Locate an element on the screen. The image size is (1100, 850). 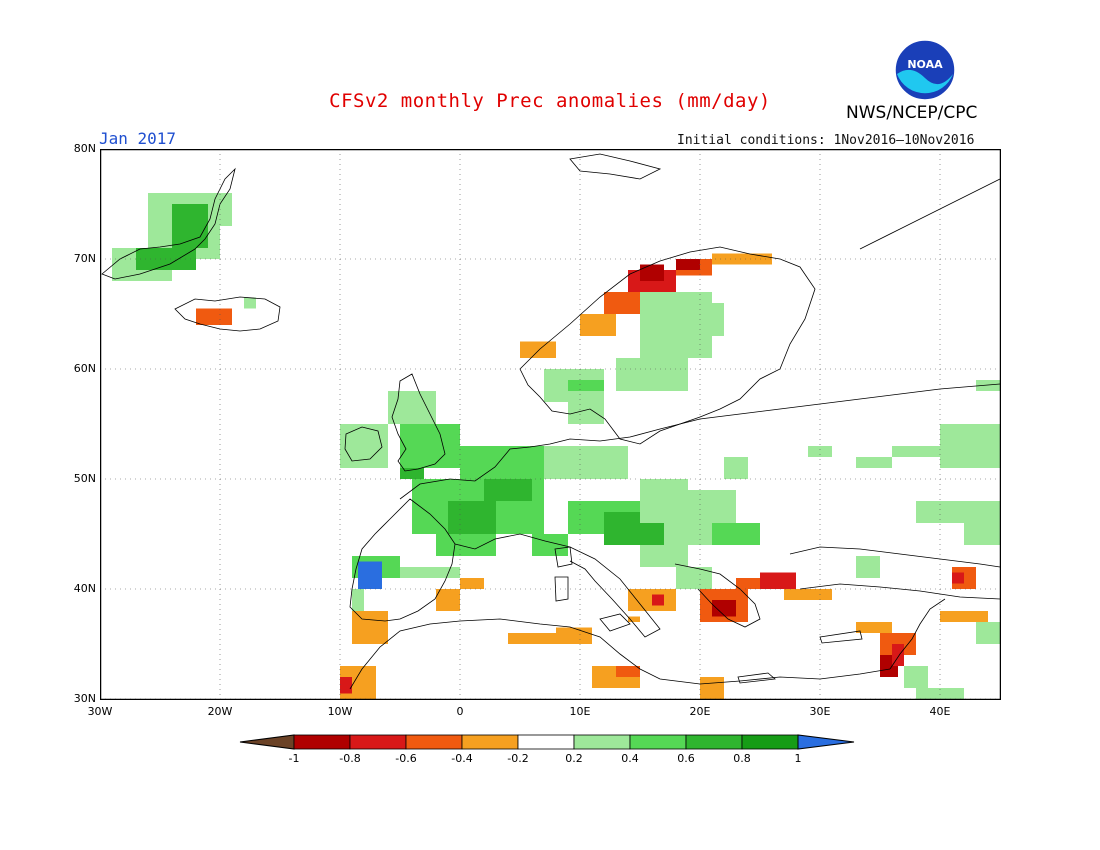
lat-label: 40N is located at coordinates (84, 588).